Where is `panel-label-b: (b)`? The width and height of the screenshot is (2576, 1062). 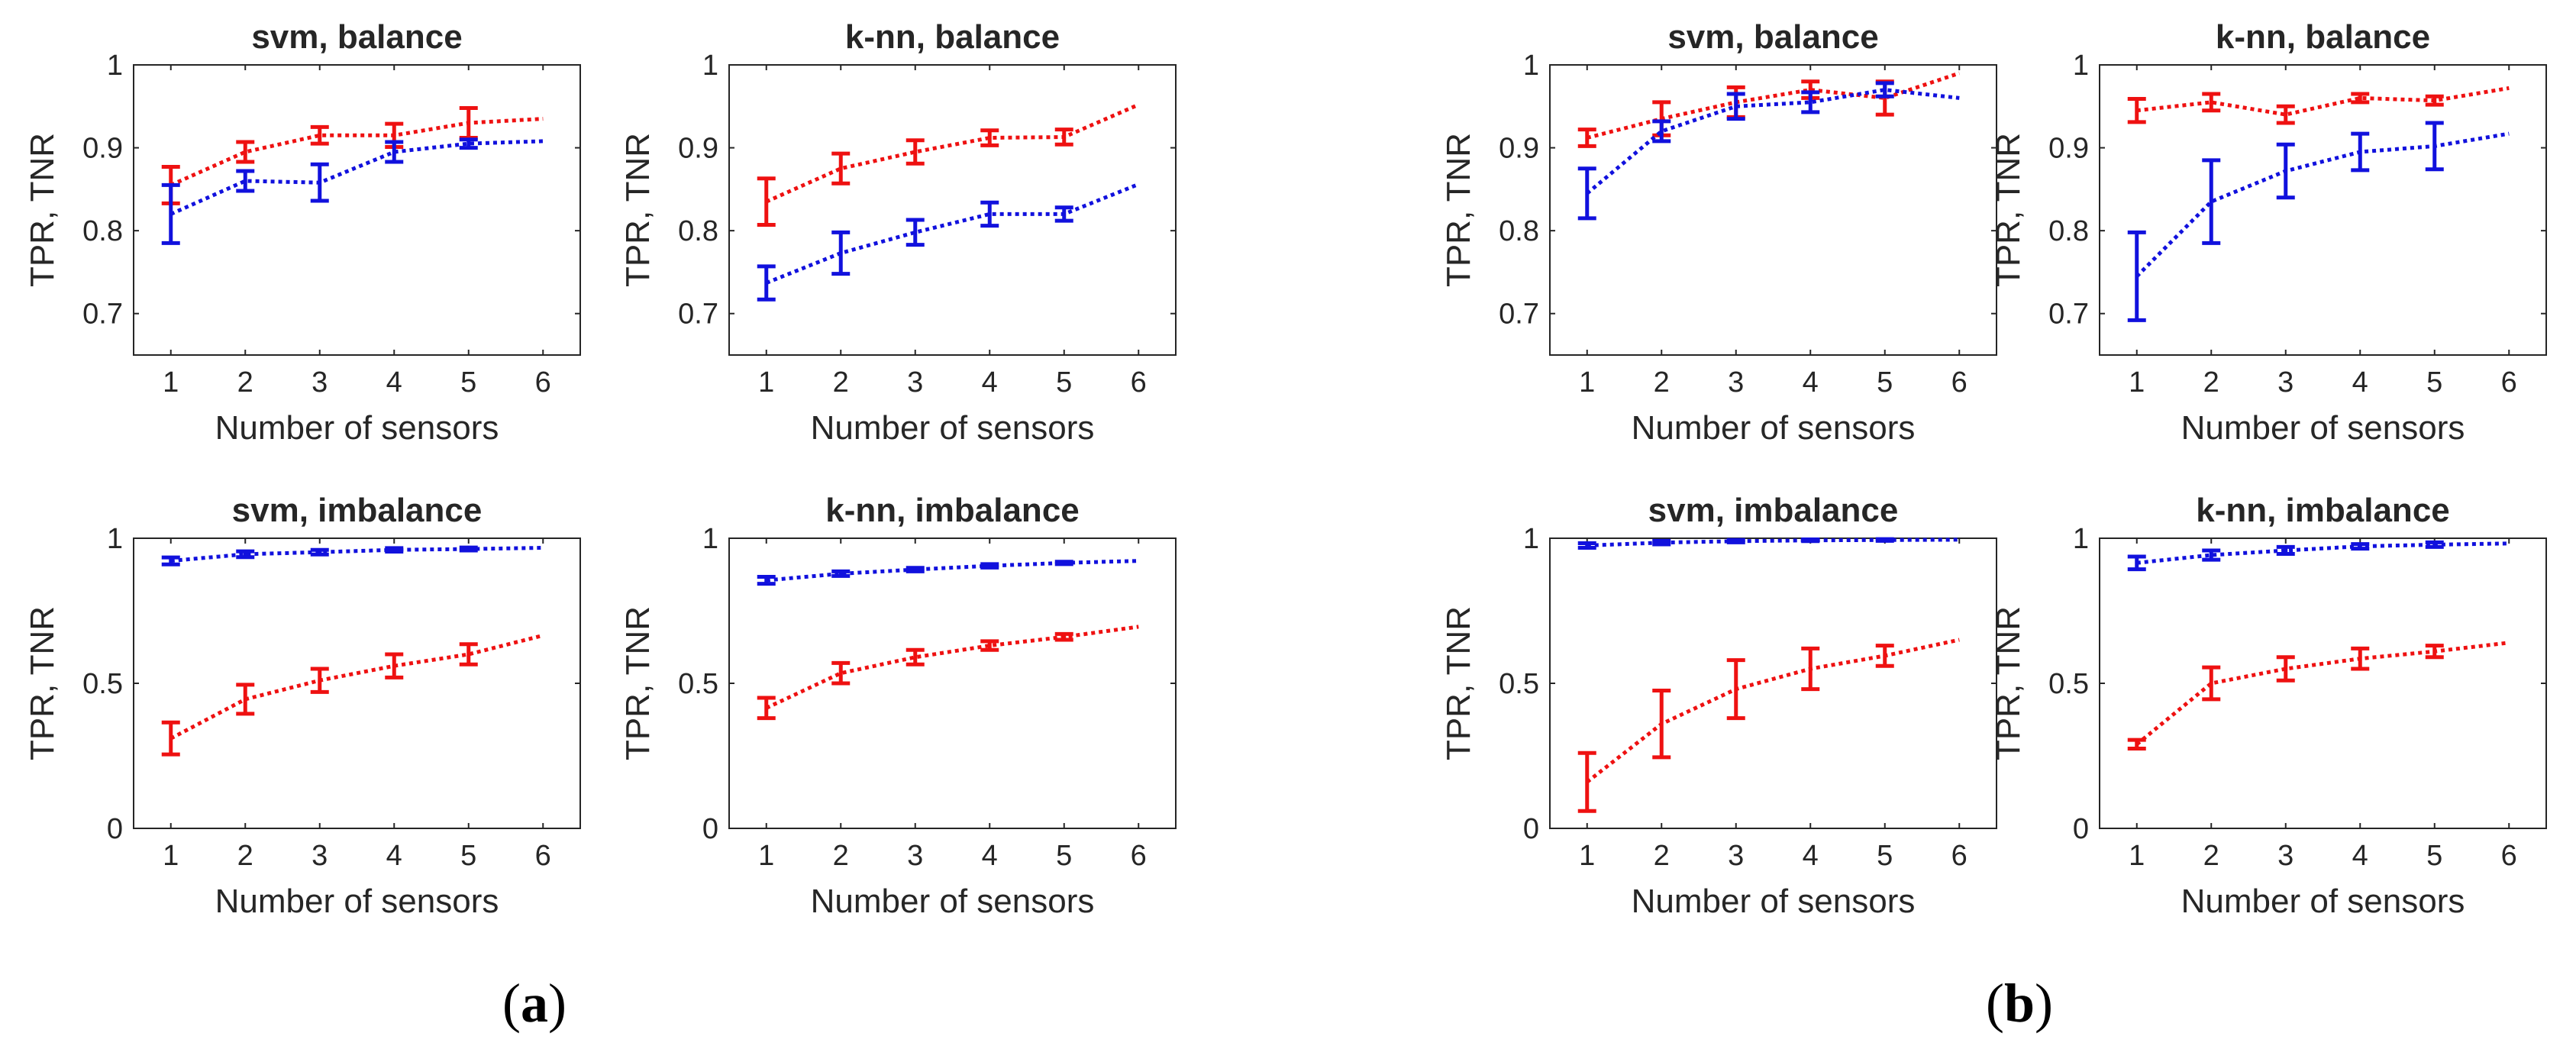
panel-label-b: (b) is located at coordinates (2019, 1004).